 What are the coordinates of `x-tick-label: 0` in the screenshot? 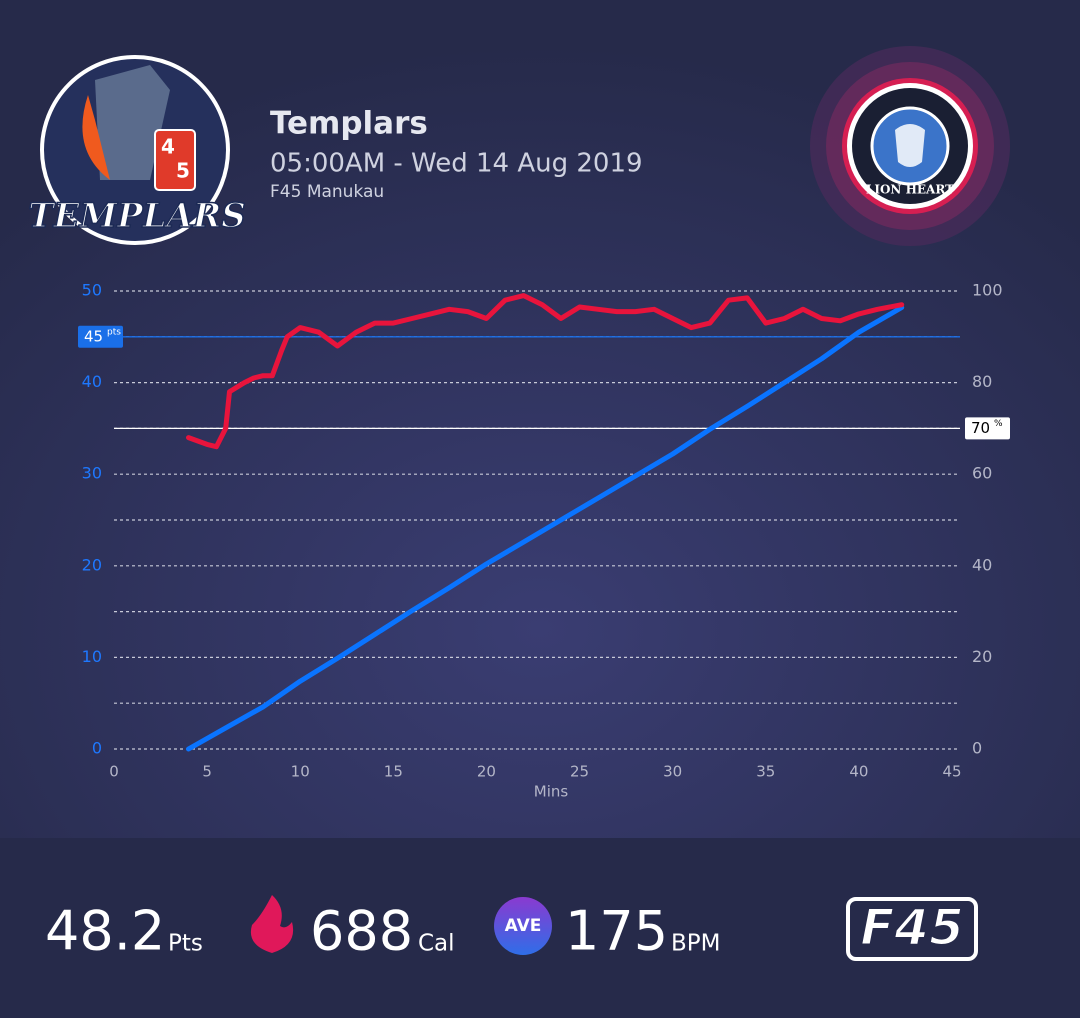 It's located at (114, 772).